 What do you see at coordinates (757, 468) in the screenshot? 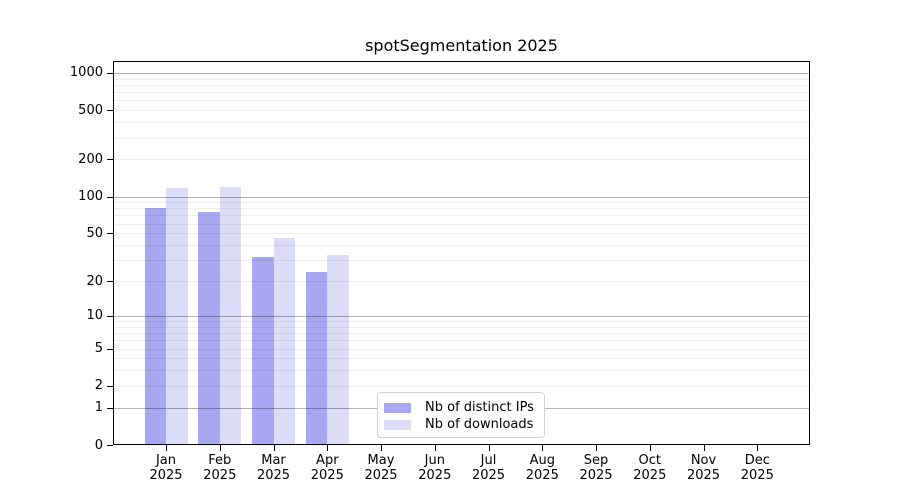
I see `x-tick-label-dec: Dec 2025` at bounding box center [757, 468].